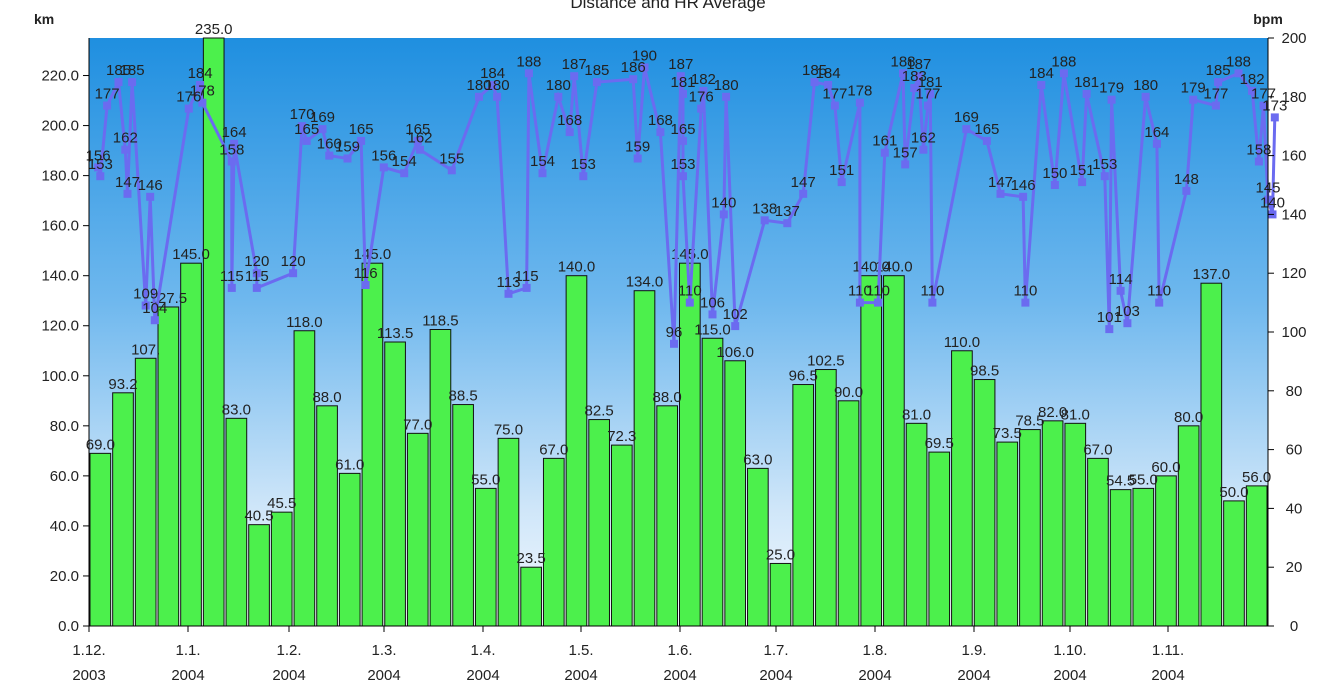 The width and height of the screenshot is (1321, 698). Describe the element at coordinates (1233, 492) in the screenshot. I see `bar-label-50: 50.0` at that location.